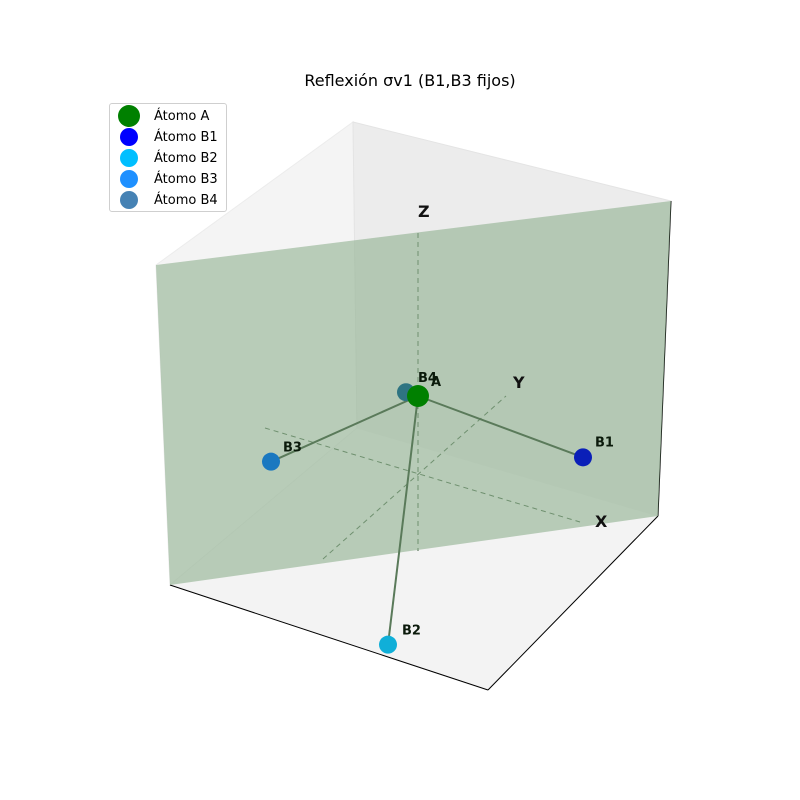 The image size is (800, 800). What do you see at coordinates (583, 457) in the screenshot?
I see `atom-b1` at bounding box center [583, 457].